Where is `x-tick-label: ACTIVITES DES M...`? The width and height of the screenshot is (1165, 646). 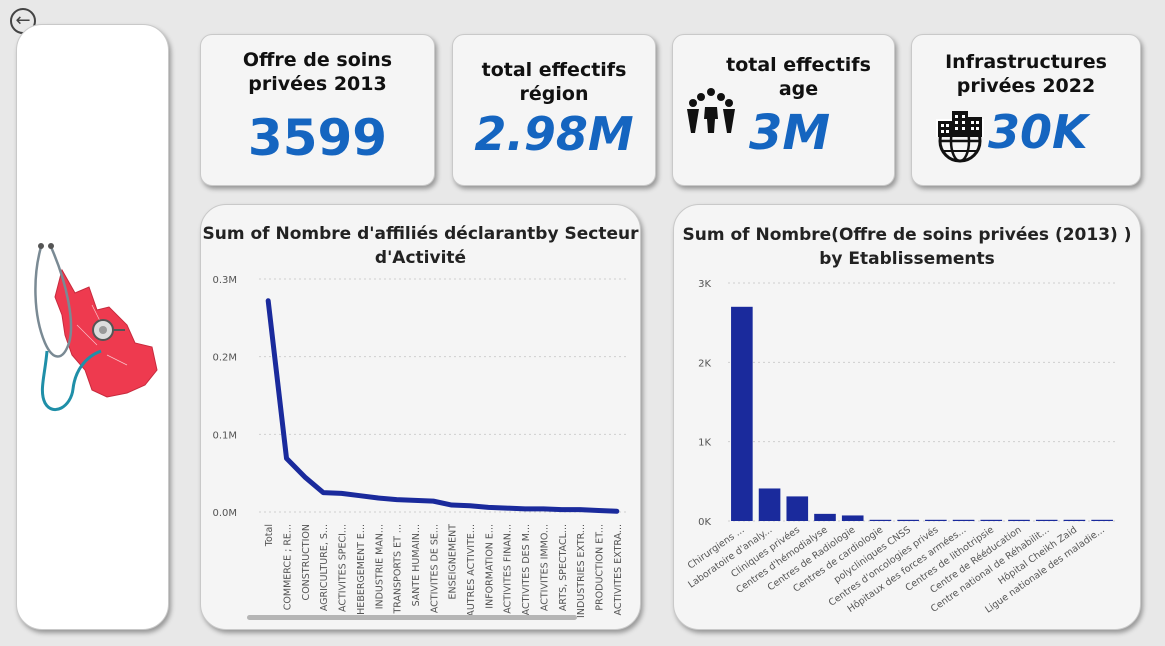
x-tick-label: ACTIVITES DES M... is located at coordinates (526, 569).